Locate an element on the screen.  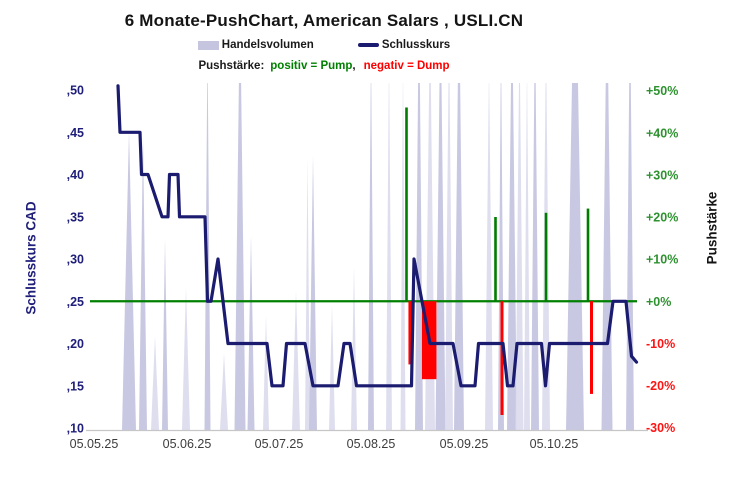
push-legend-positive: positiv = Pump is located at coordinates (311, 66).